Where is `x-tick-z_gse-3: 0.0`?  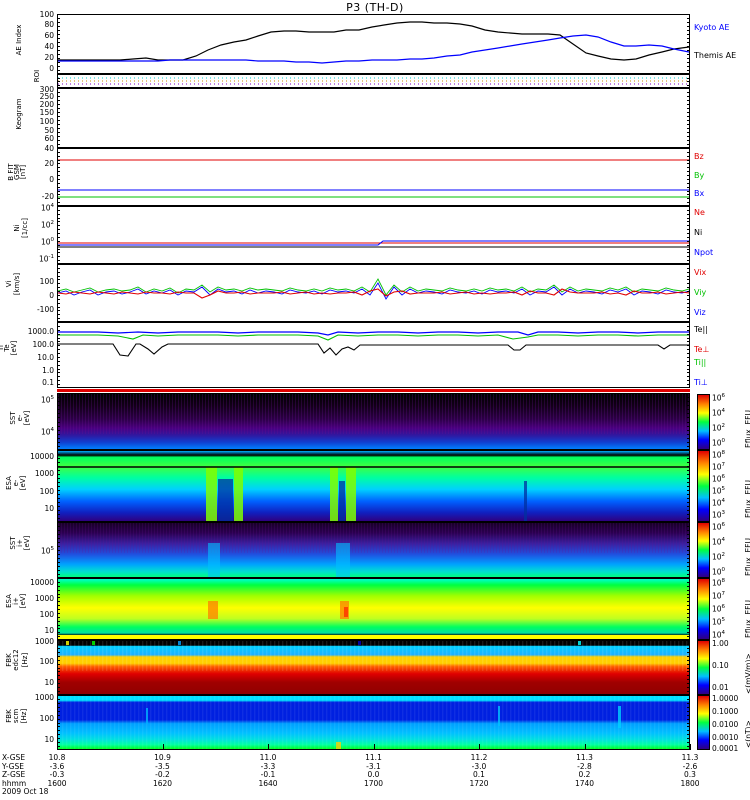
x-tick-z_gse-3: 0.0 is located at coordinates (373, 775).